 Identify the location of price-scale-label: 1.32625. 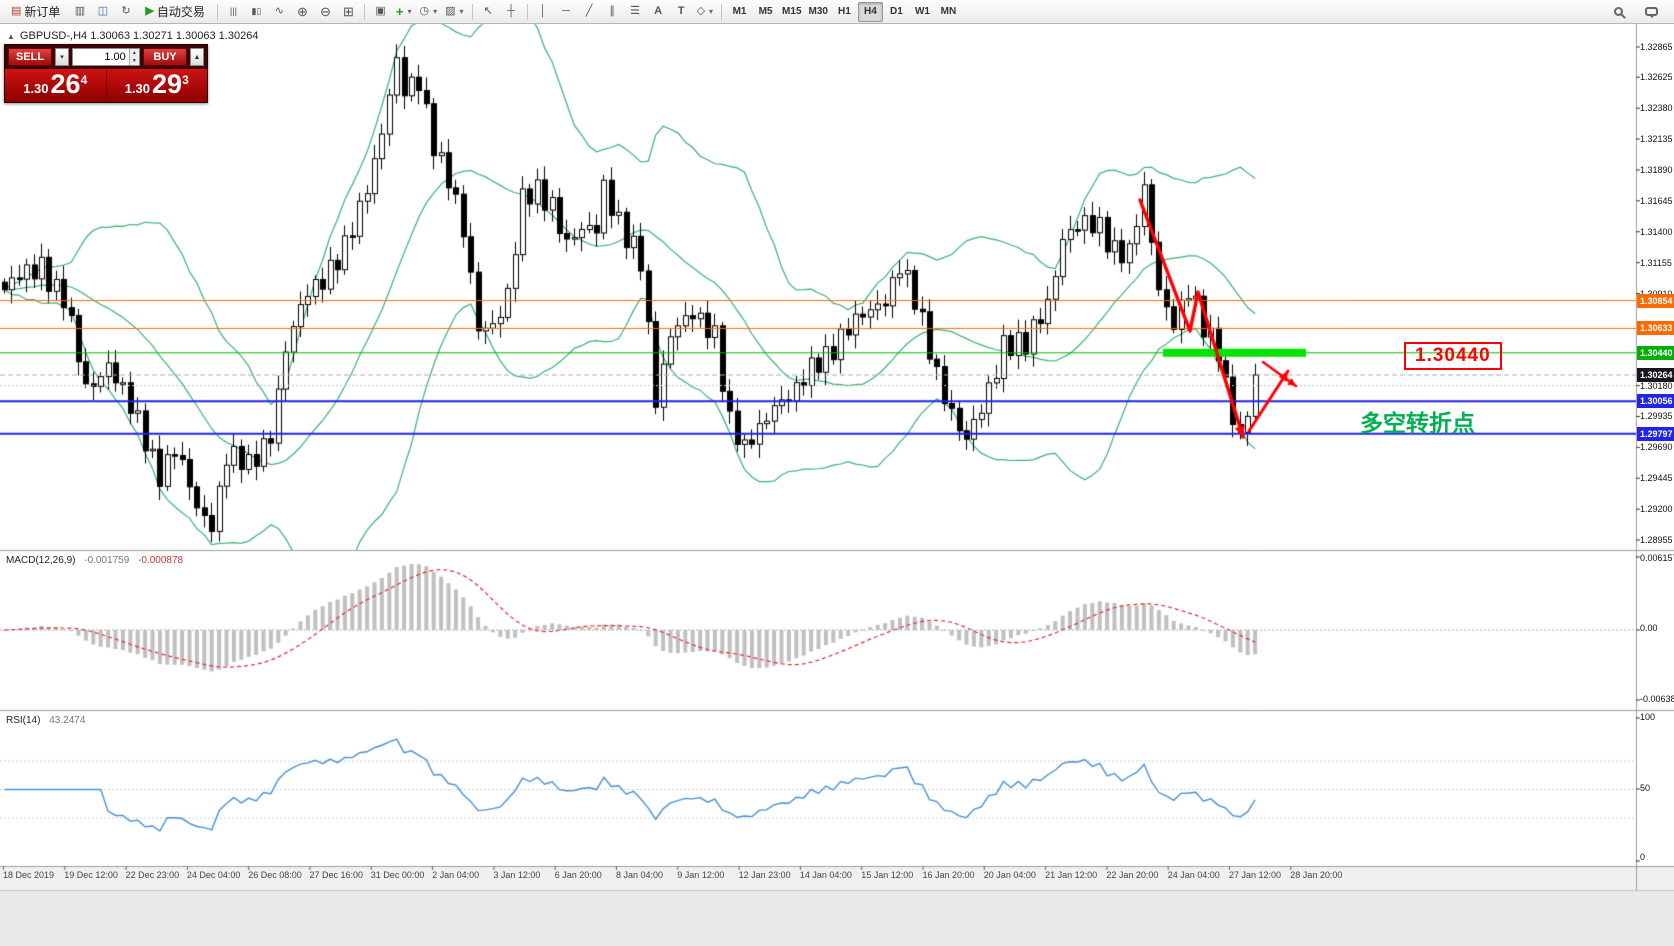
(1656, 77).